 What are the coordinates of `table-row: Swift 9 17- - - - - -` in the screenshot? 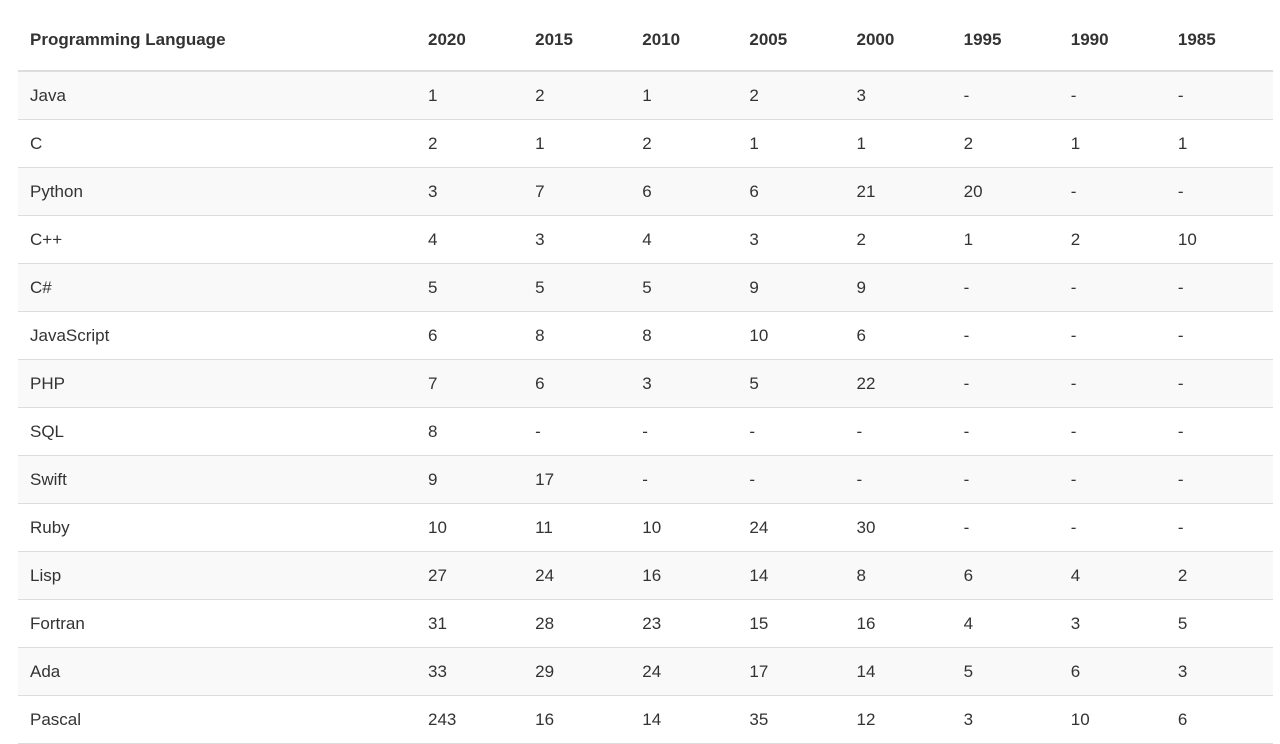 It's located at (645, 479).